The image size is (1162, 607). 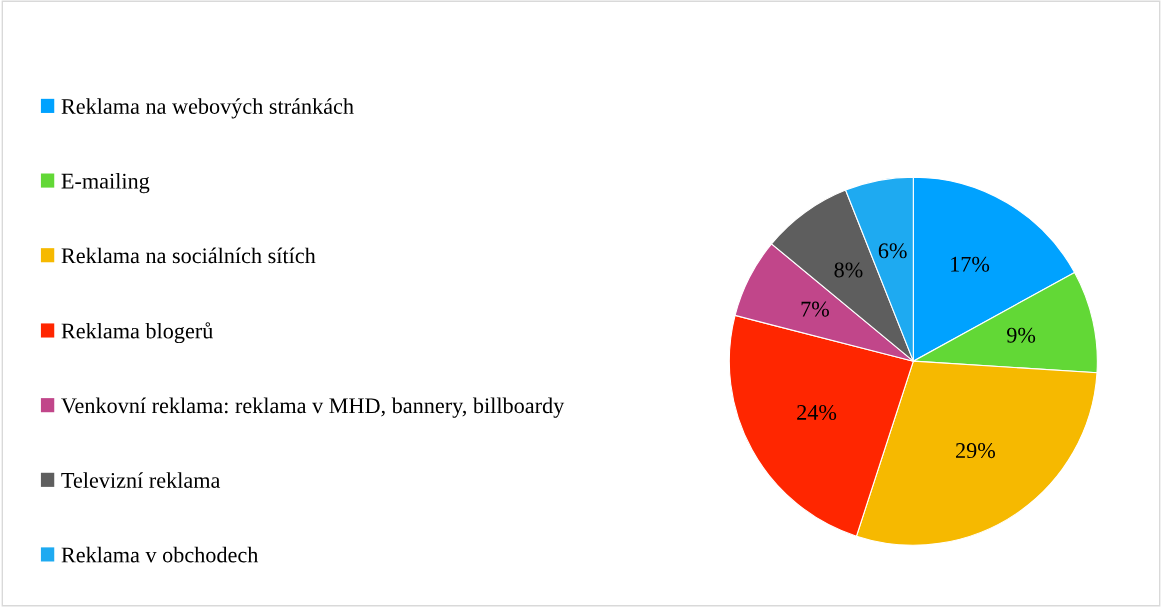 What do you see at coordinates (817, 412) in the screenshot?
I see `data-label: 24%` at bounding box center [817, 412].